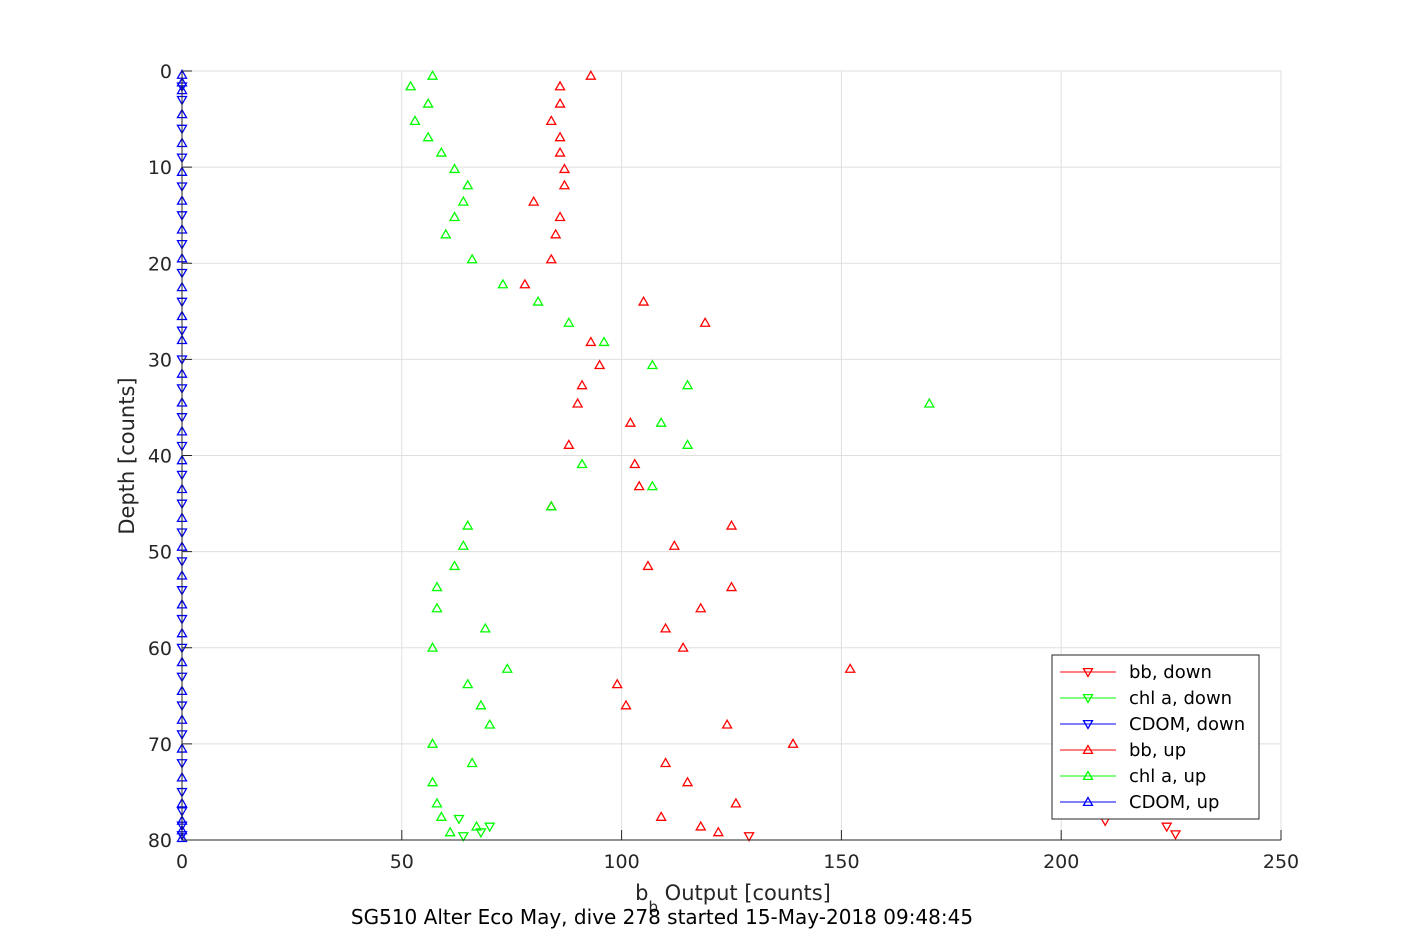  I want to click on y-tick-label: 50, so click(160, 553).